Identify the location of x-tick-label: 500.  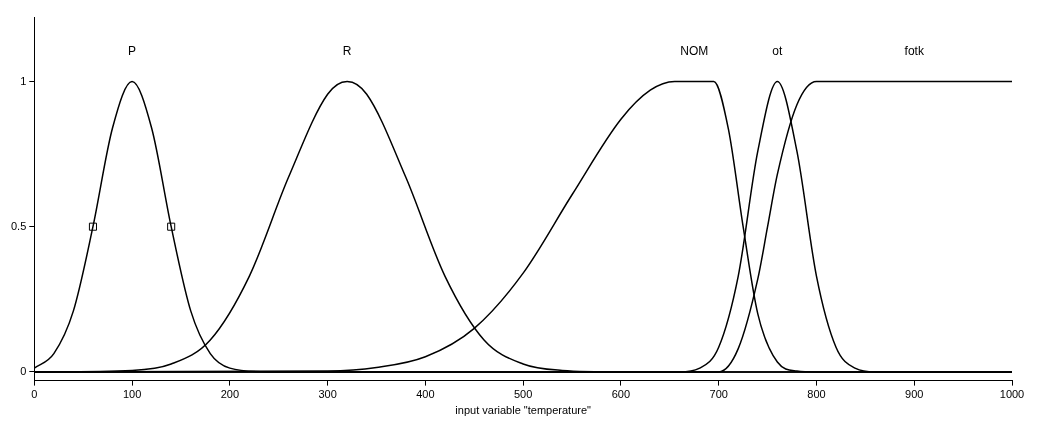
(523, 394).